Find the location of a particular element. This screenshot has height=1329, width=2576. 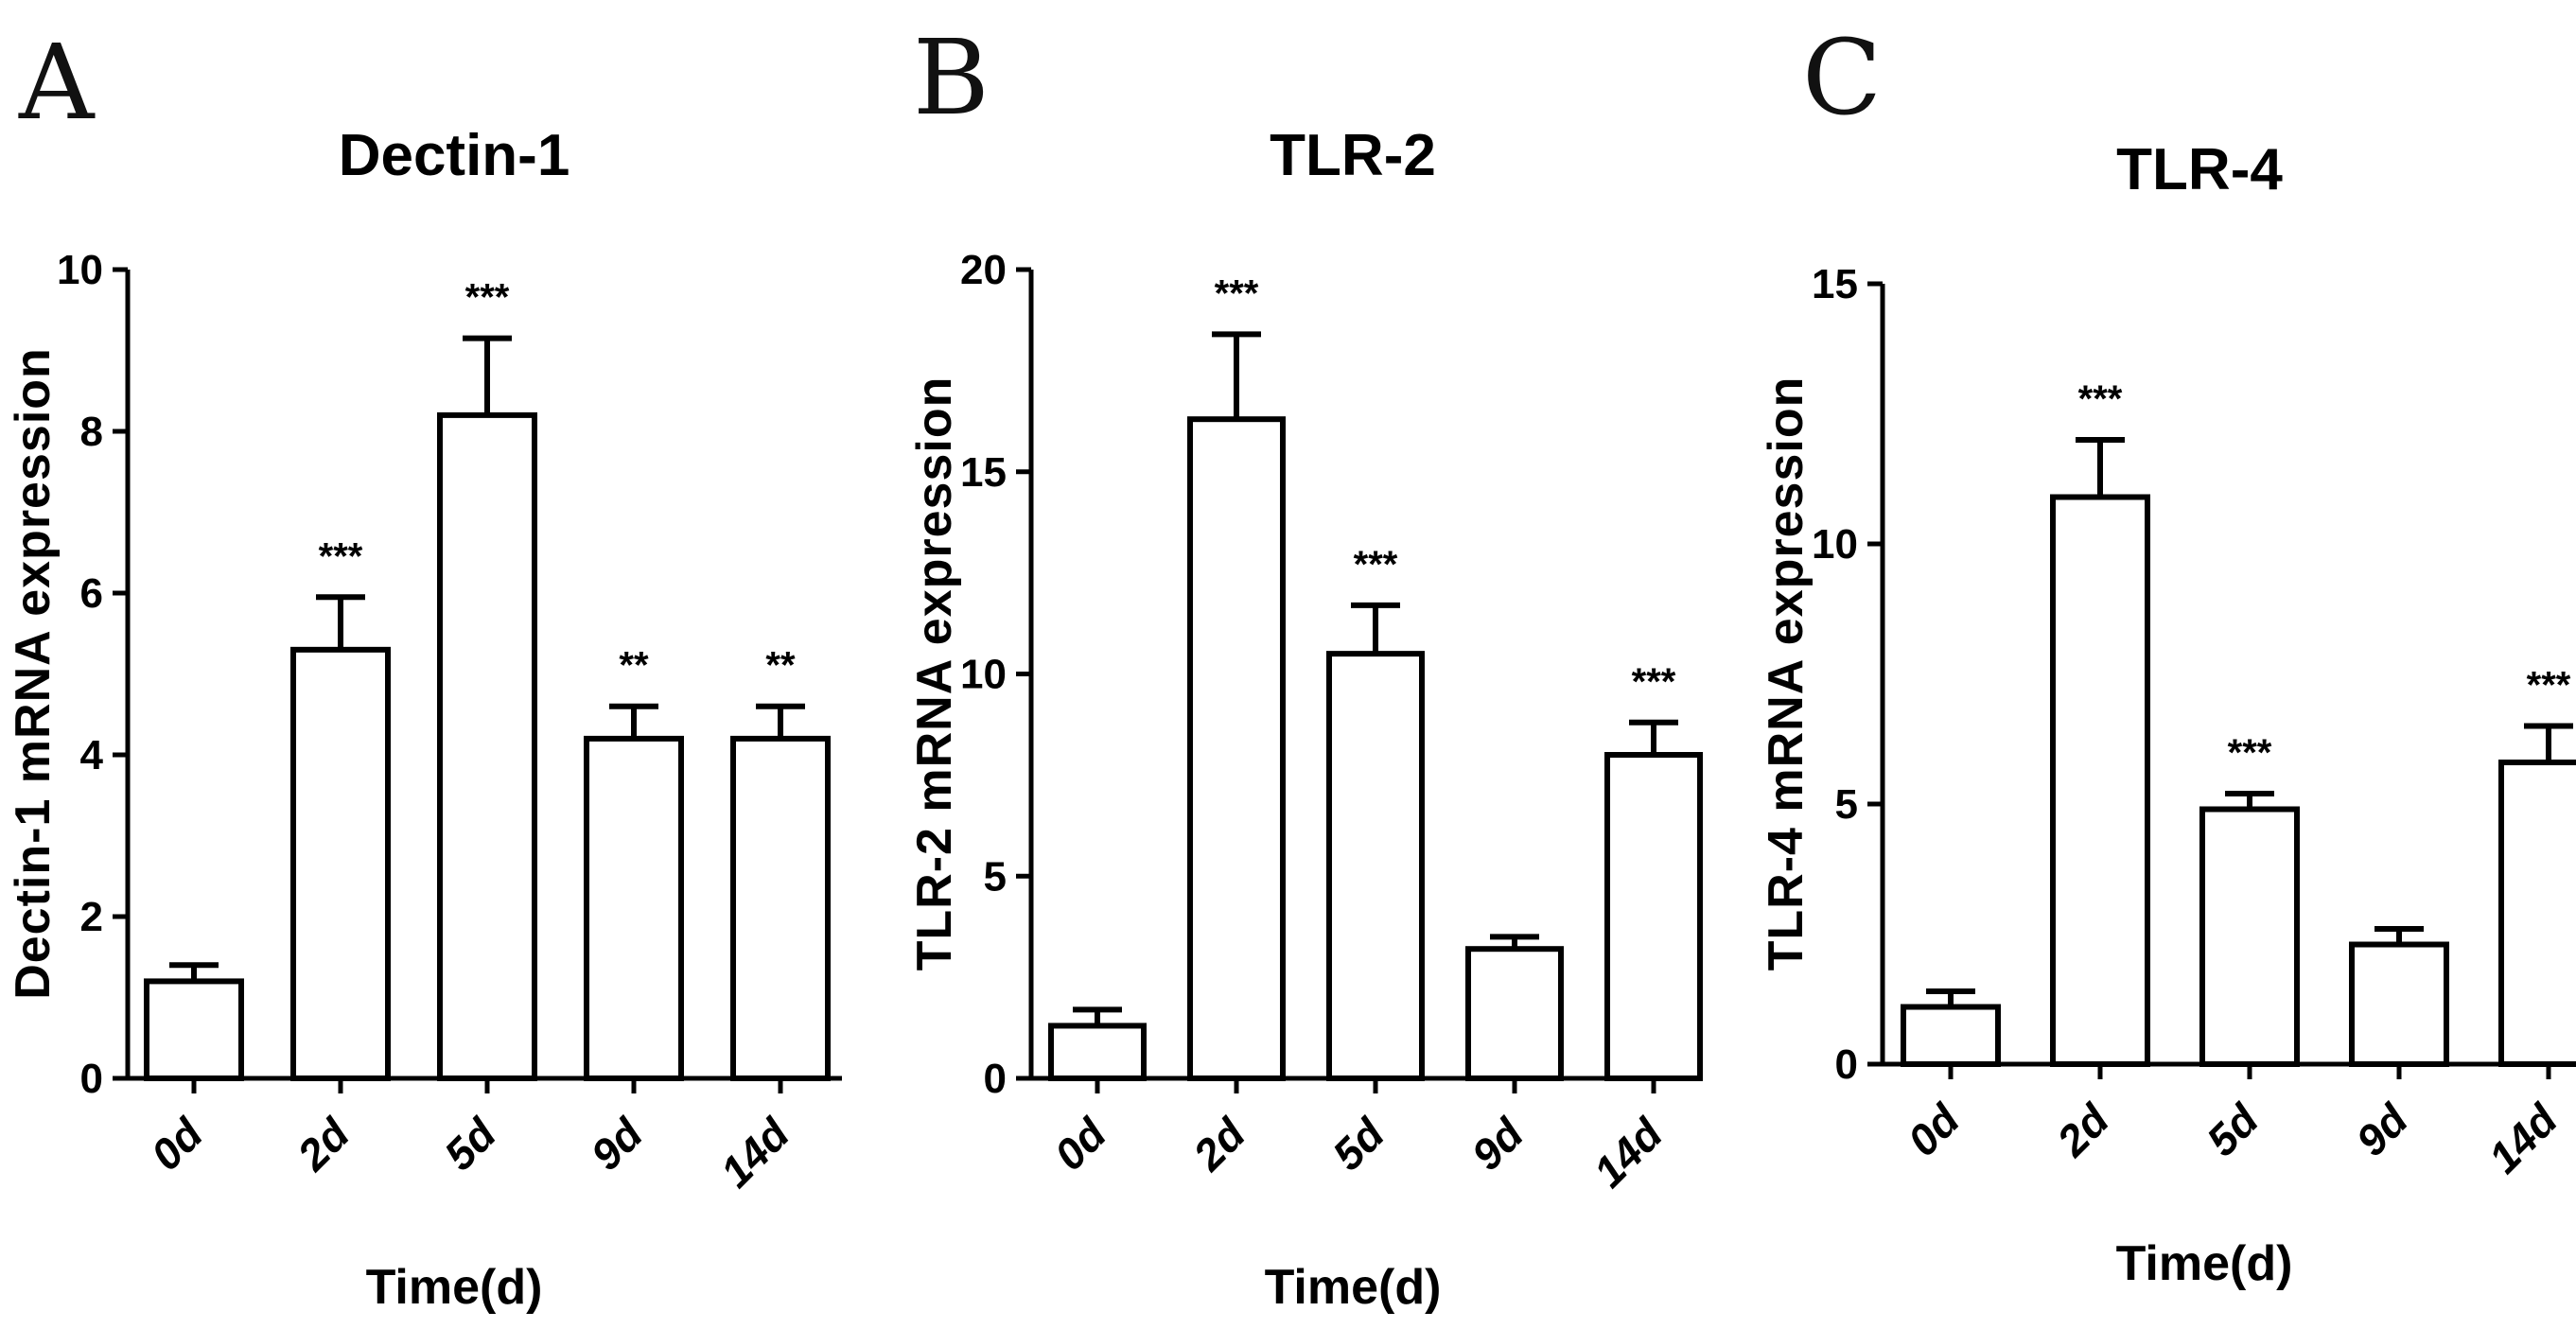

y-tick-label: 6 is located at coordinates (92, 593).